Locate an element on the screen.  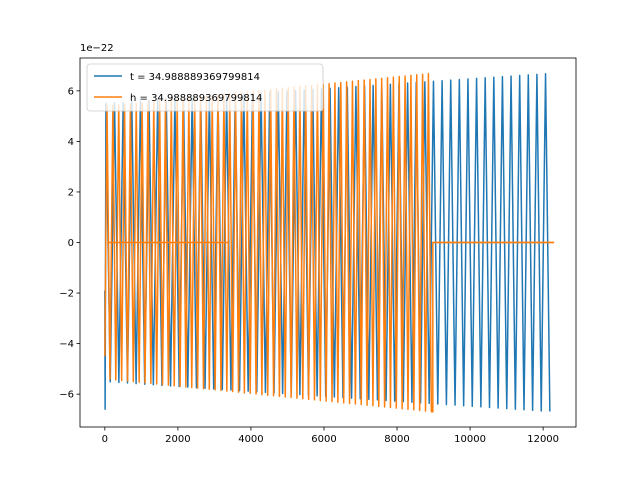
x-tick-label: 10000 is located at coordinates (470, 439).